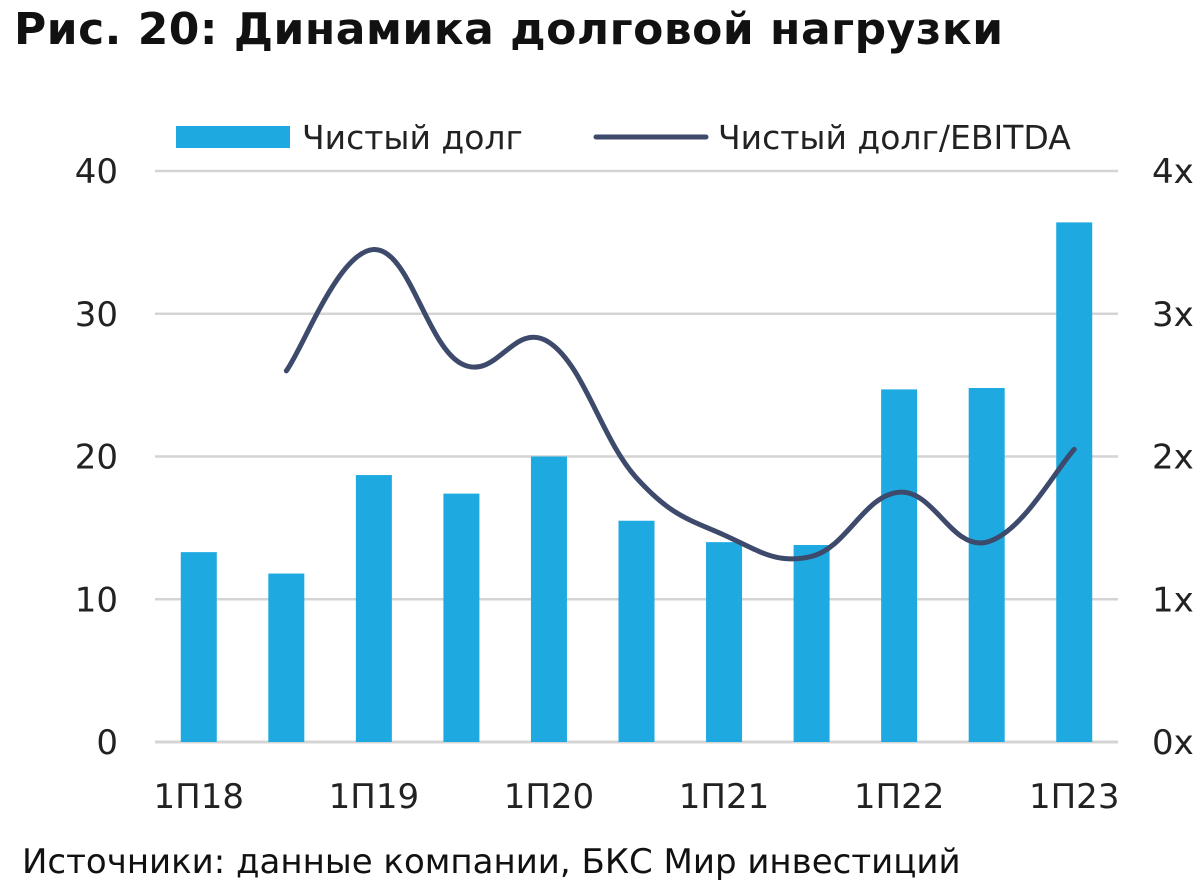 The width and height of the screenshot is (1200, 885). I want to click on right-tick-label: 2x, so click(1173, 458).